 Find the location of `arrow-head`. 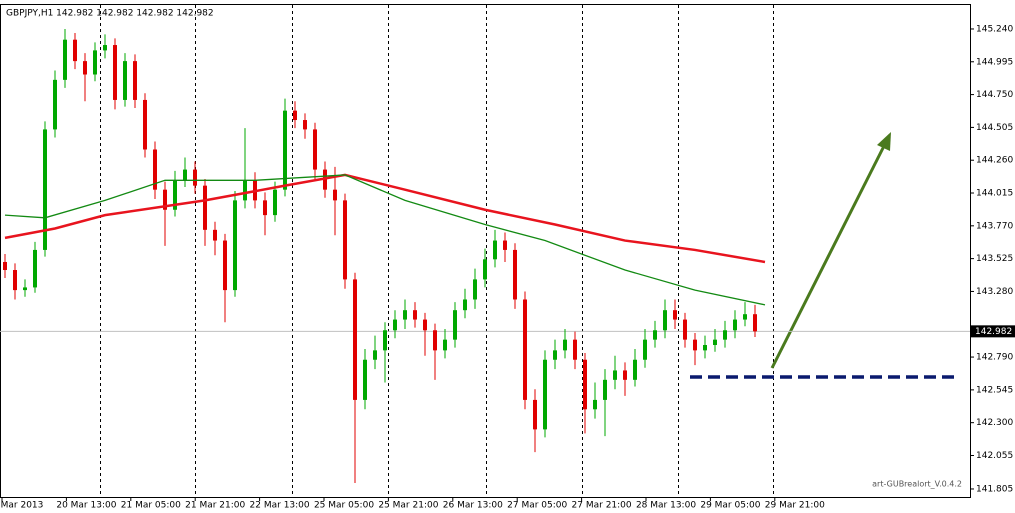

arrow-head is located at coordinates (884, 141).